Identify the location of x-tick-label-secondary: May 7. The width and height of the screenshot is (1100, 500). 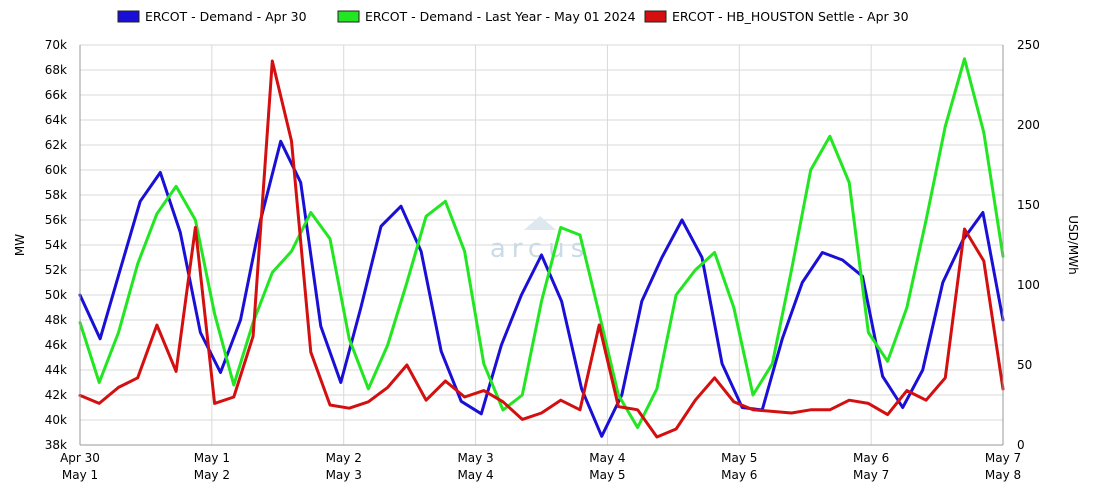
(871, 475).